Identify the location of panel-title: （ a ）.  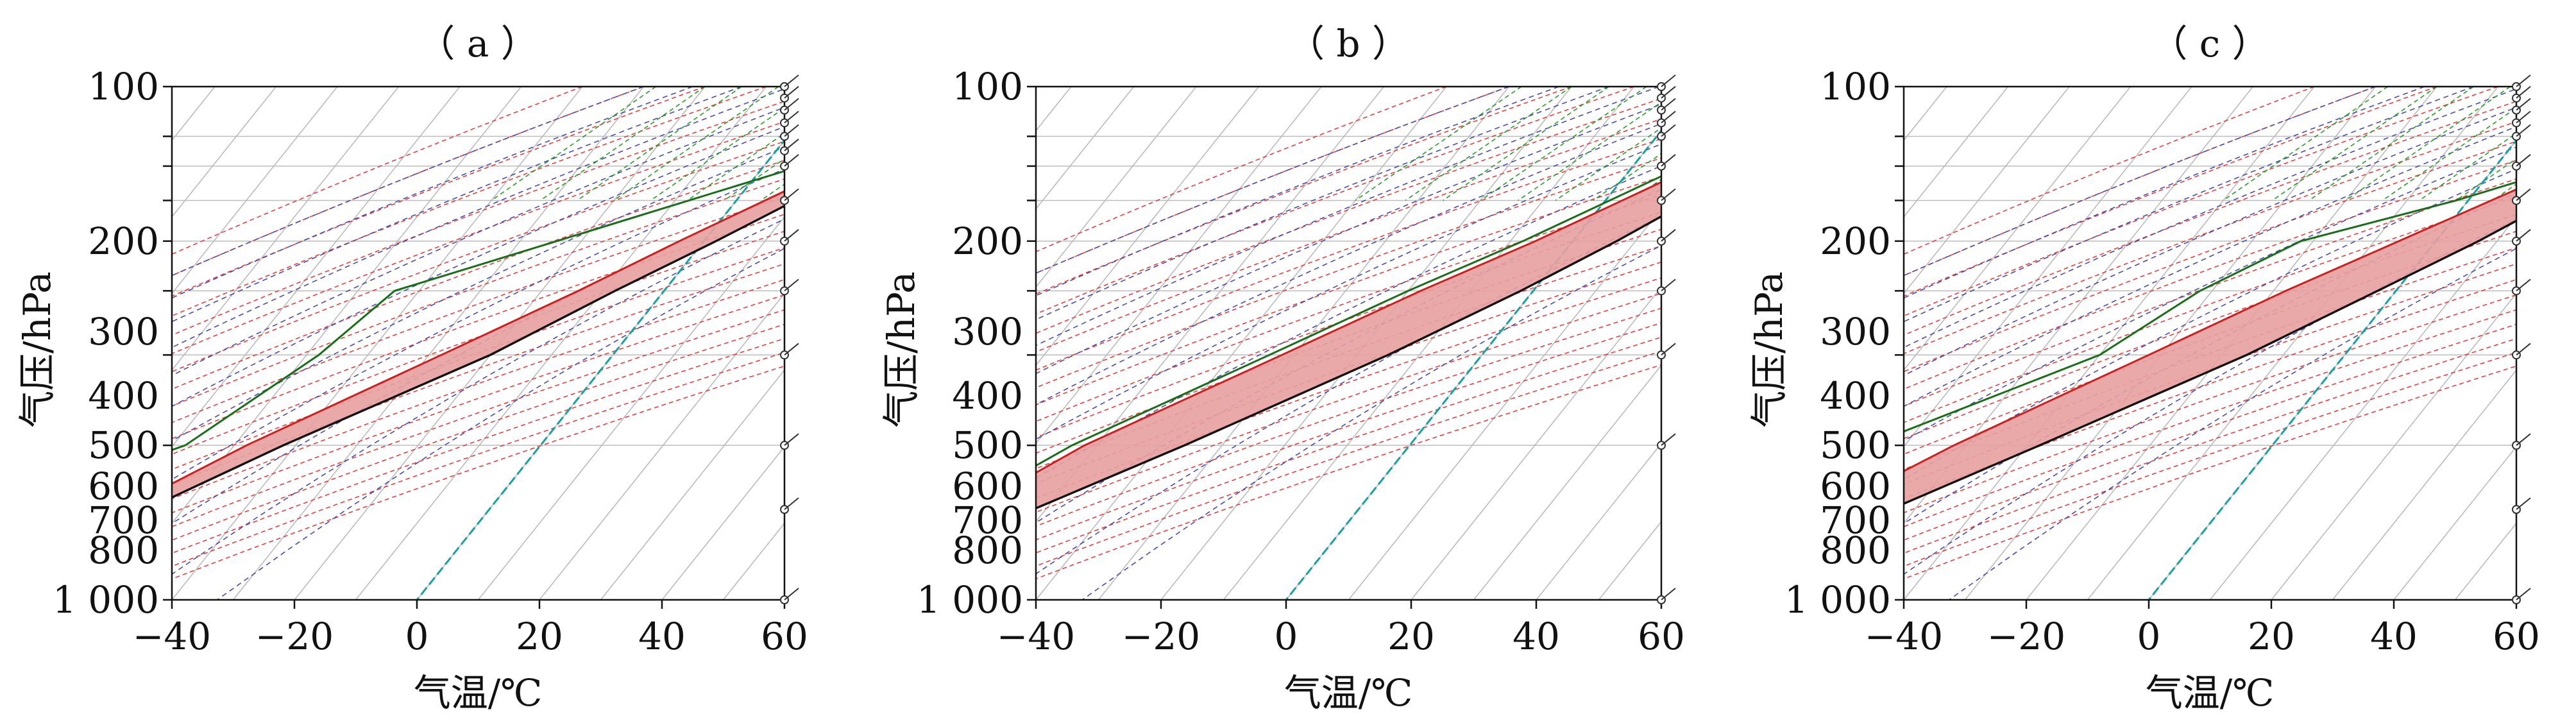
(478, 43).